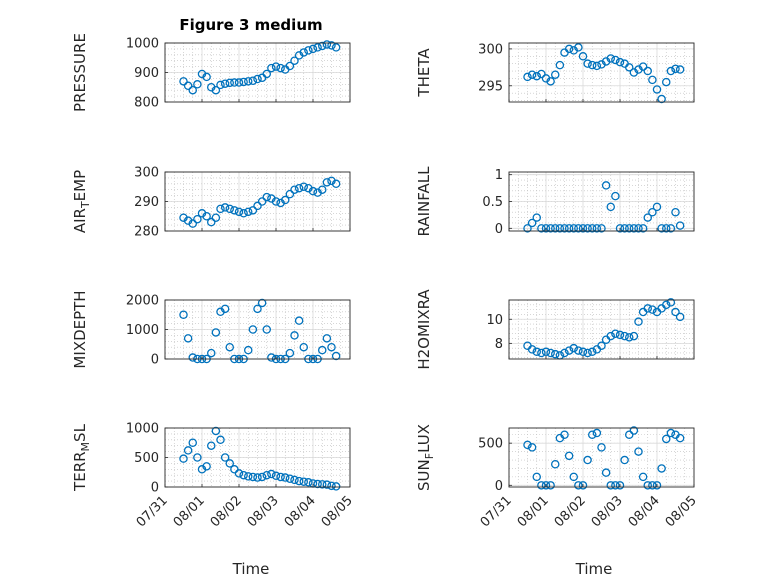 This screenshot has width=778, height=583. I want to click on y-tick-label: 1000, so click(142, 44).